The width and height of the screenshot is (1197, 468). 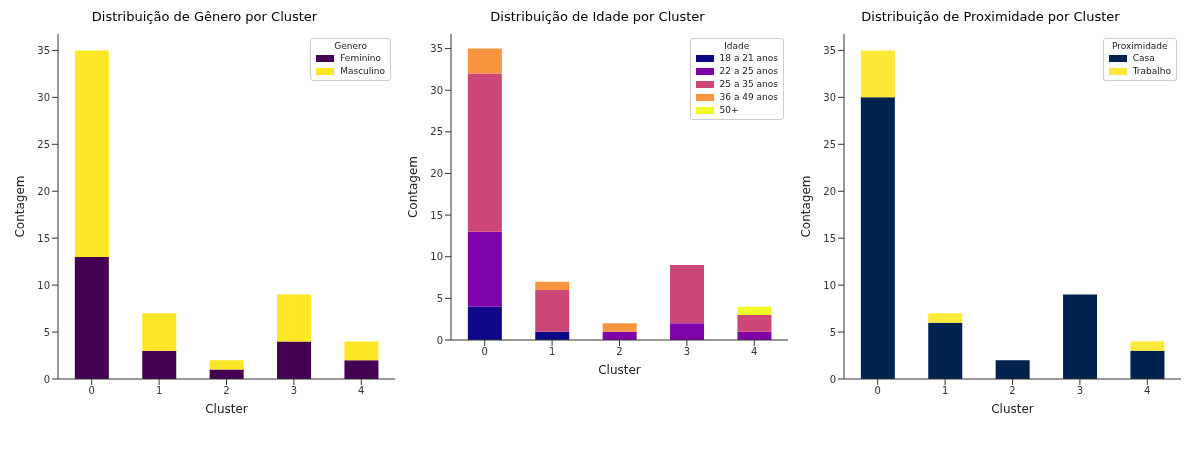 I want to click on legend-label: Masculino, so click(x=362, y=71).